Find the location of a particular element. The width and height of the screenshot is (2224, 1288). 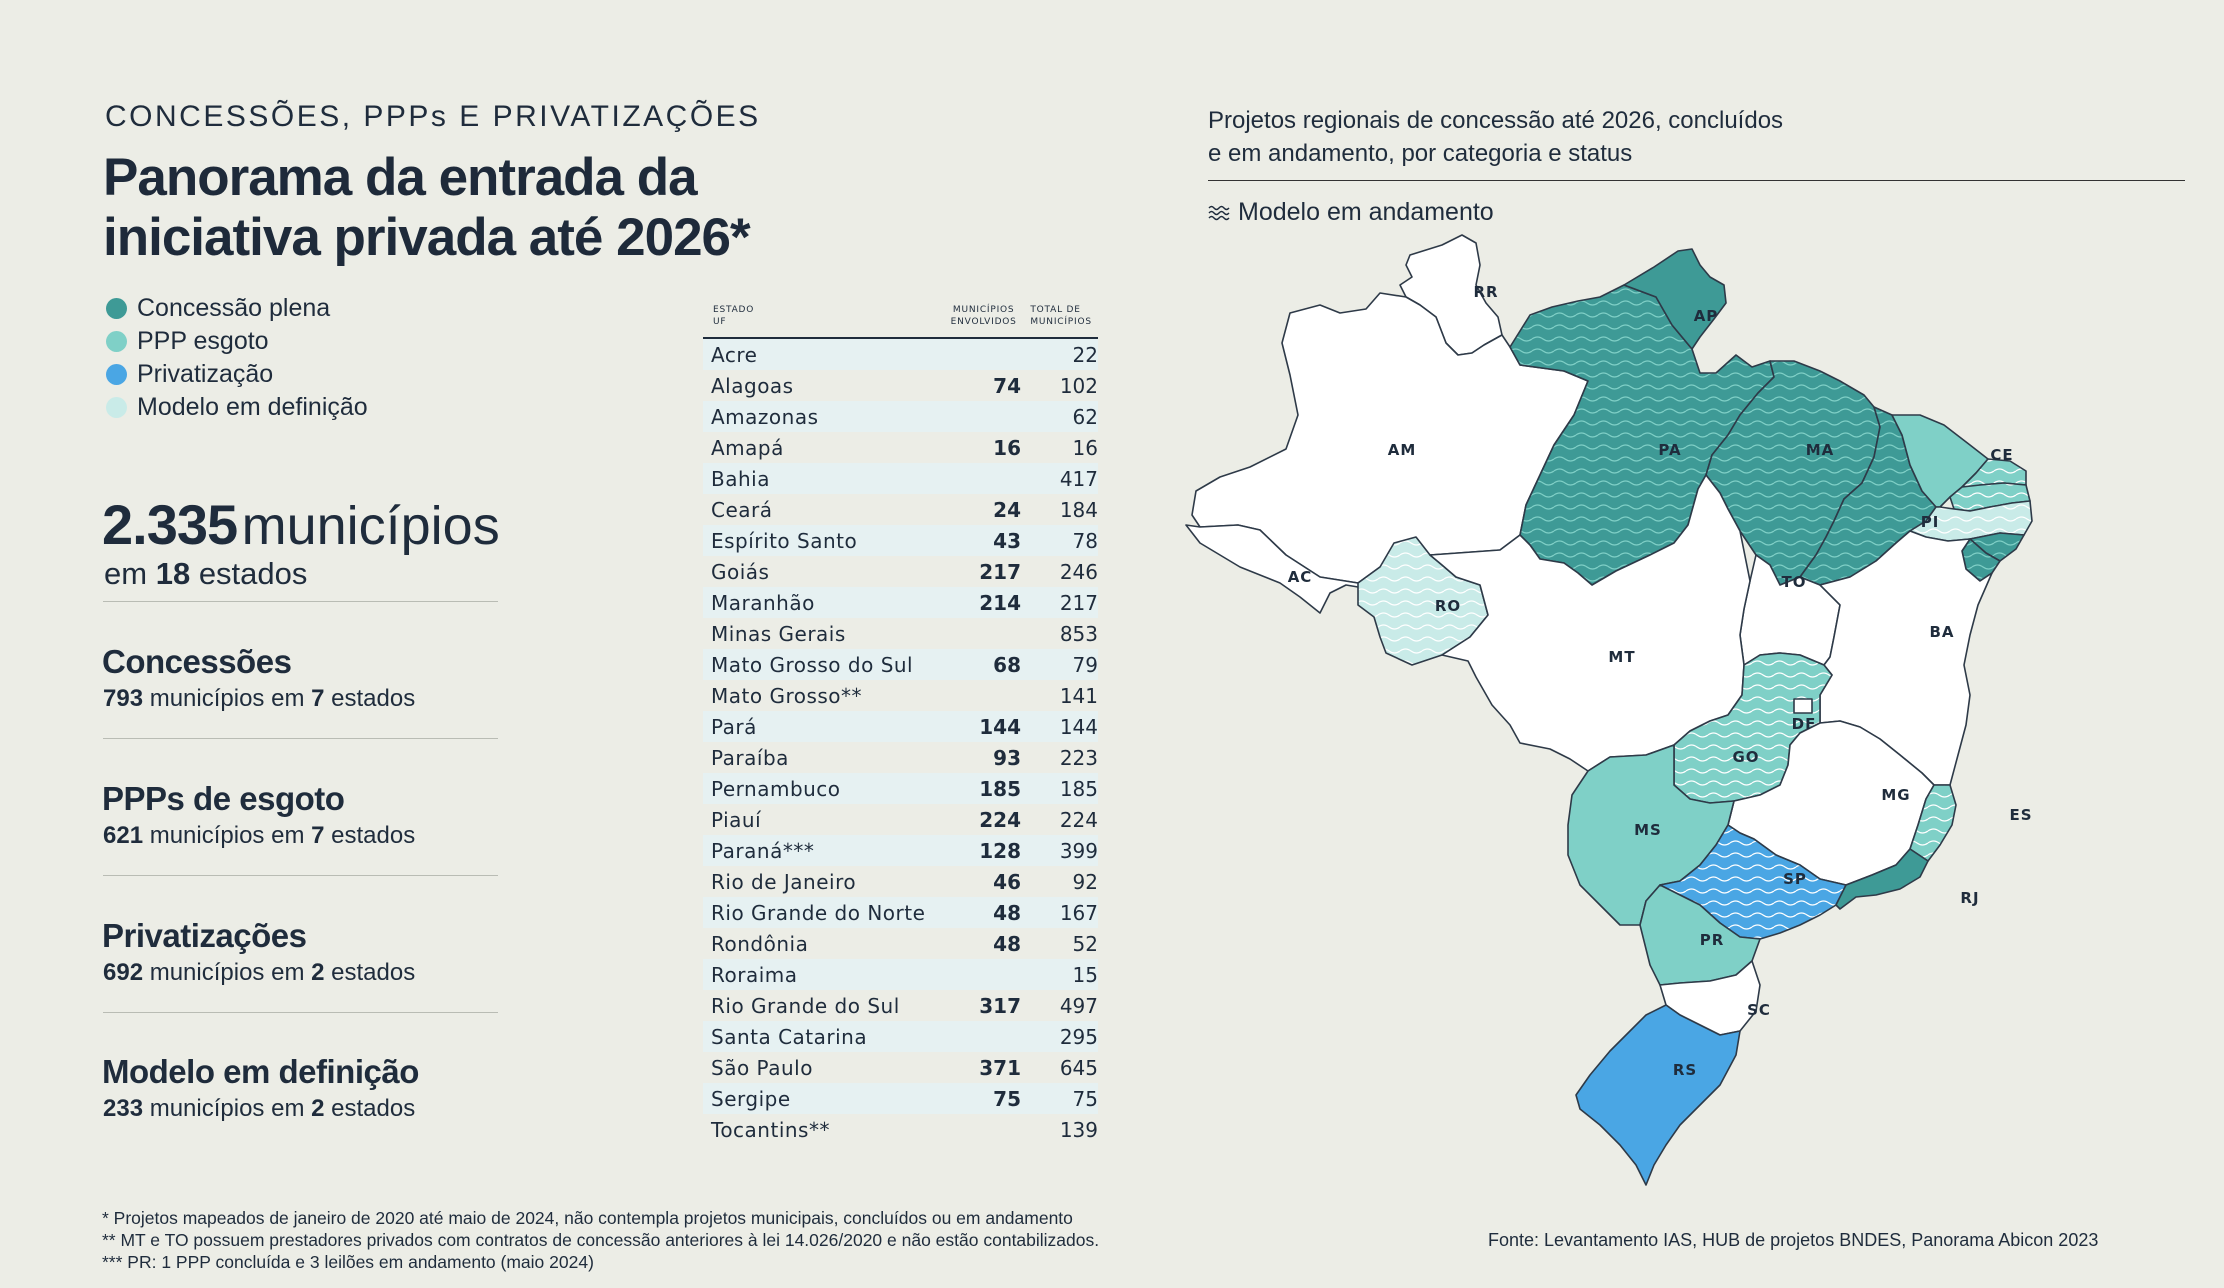

cell-total: 52 is located at coordinates (1085, 943).